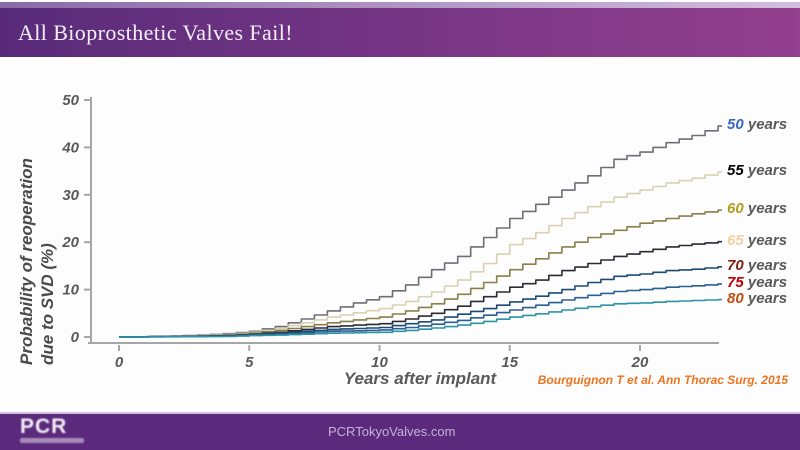  I want to click on y-axis-label-line1: Probability of reoperation, so click(26, 261).